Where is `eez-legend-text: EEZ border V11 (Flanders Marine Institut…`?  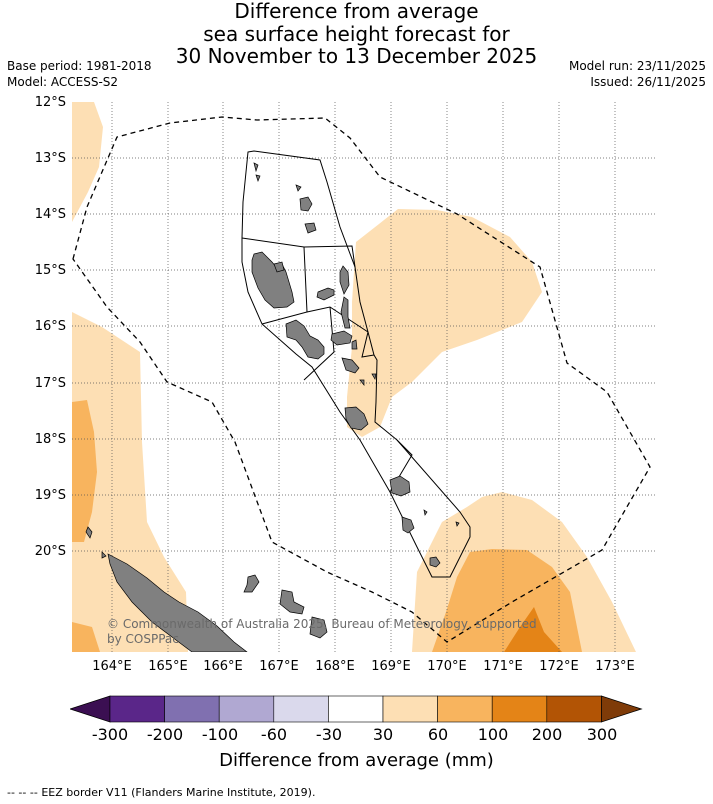 eez-legend-text: EEZ border V11 (Flanders Marine Institut… is located at coordinates (178, 792).